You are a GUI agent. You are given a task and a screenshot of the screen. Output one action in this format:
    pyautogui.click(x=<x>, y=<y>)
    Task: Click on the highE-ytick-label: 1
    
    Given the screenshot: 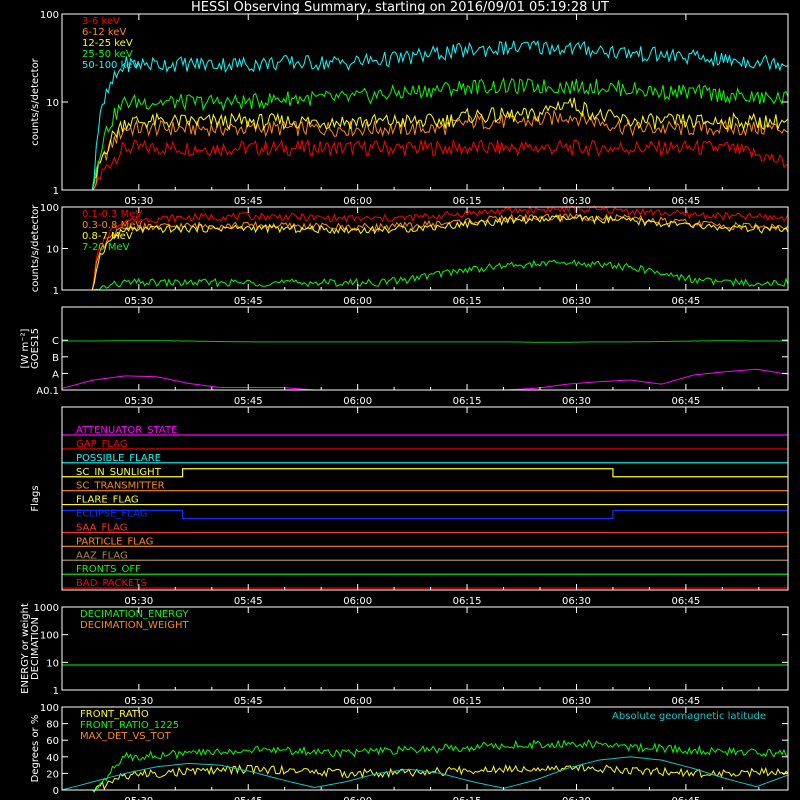 What is the action you would take?
    pyautogui.click(x=56, y=291)
    